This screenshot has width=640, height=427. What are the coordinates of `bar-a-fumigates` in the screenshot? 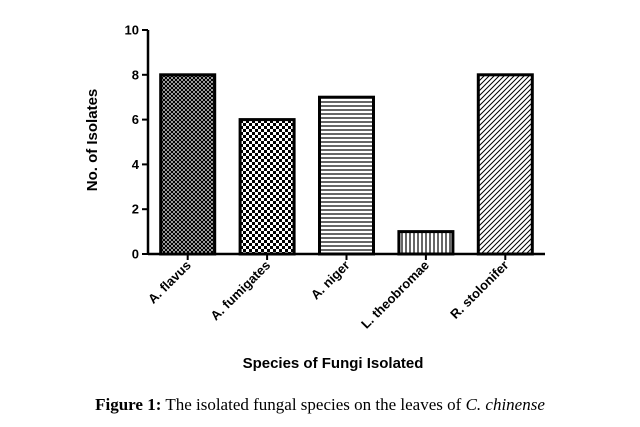 It's located at (267, 187).